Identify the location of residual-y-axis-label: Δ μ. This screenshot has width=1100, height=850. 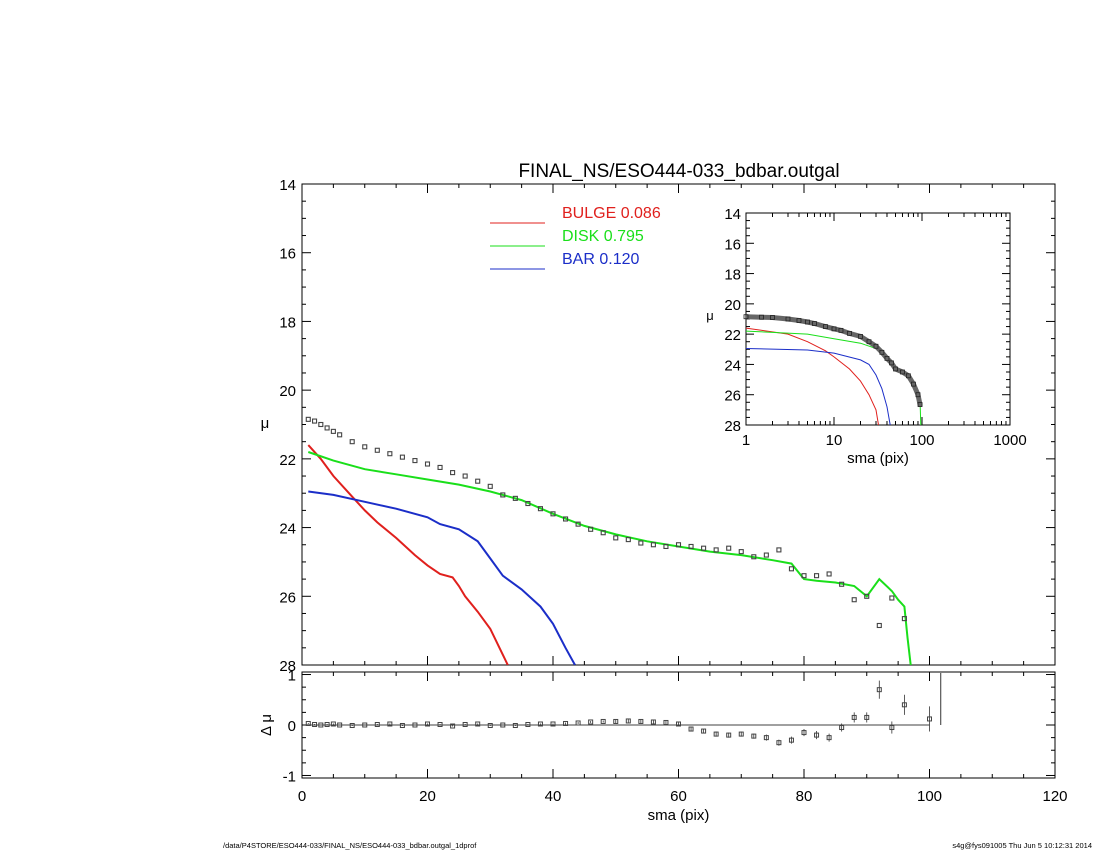
(266, 725).